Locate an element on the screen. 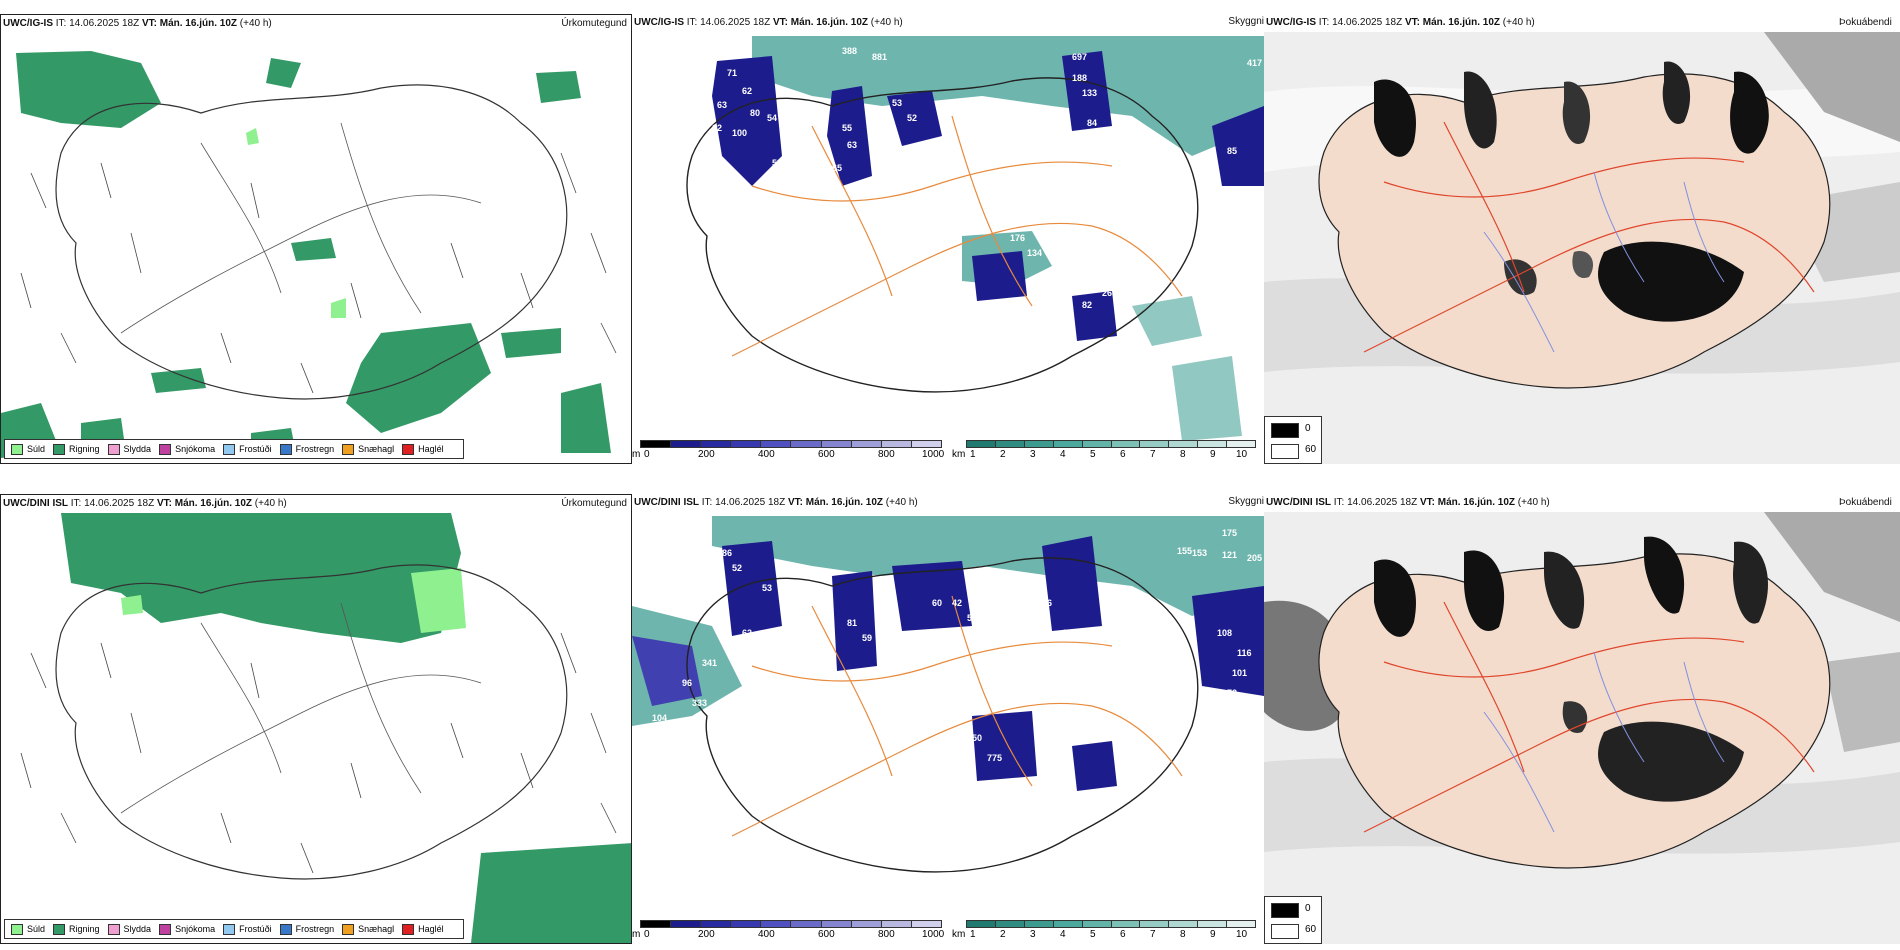 This screenshot has height=950, width=1900. ceiling-value: 80 is located at coordinates (755, 113).